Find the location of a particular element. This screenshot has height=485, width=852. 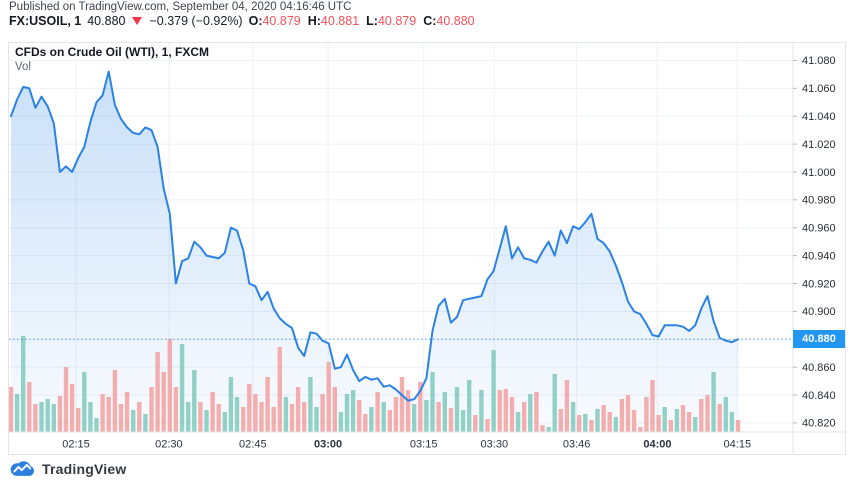

svg-text: 40.900 is located at coordinates (819, 312).